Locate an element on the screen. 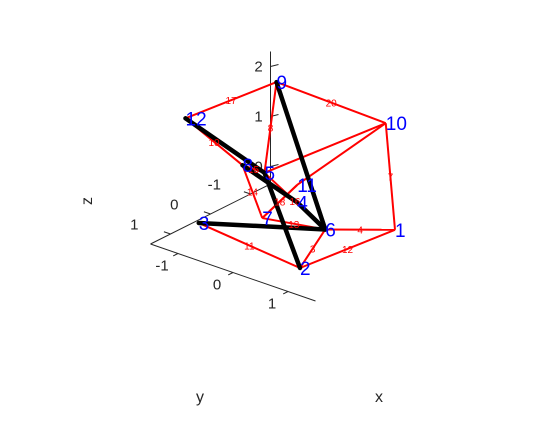 The height and width of the screenshot is (425, 560). node-label-12: 12 is located at coordinates (196, 119).